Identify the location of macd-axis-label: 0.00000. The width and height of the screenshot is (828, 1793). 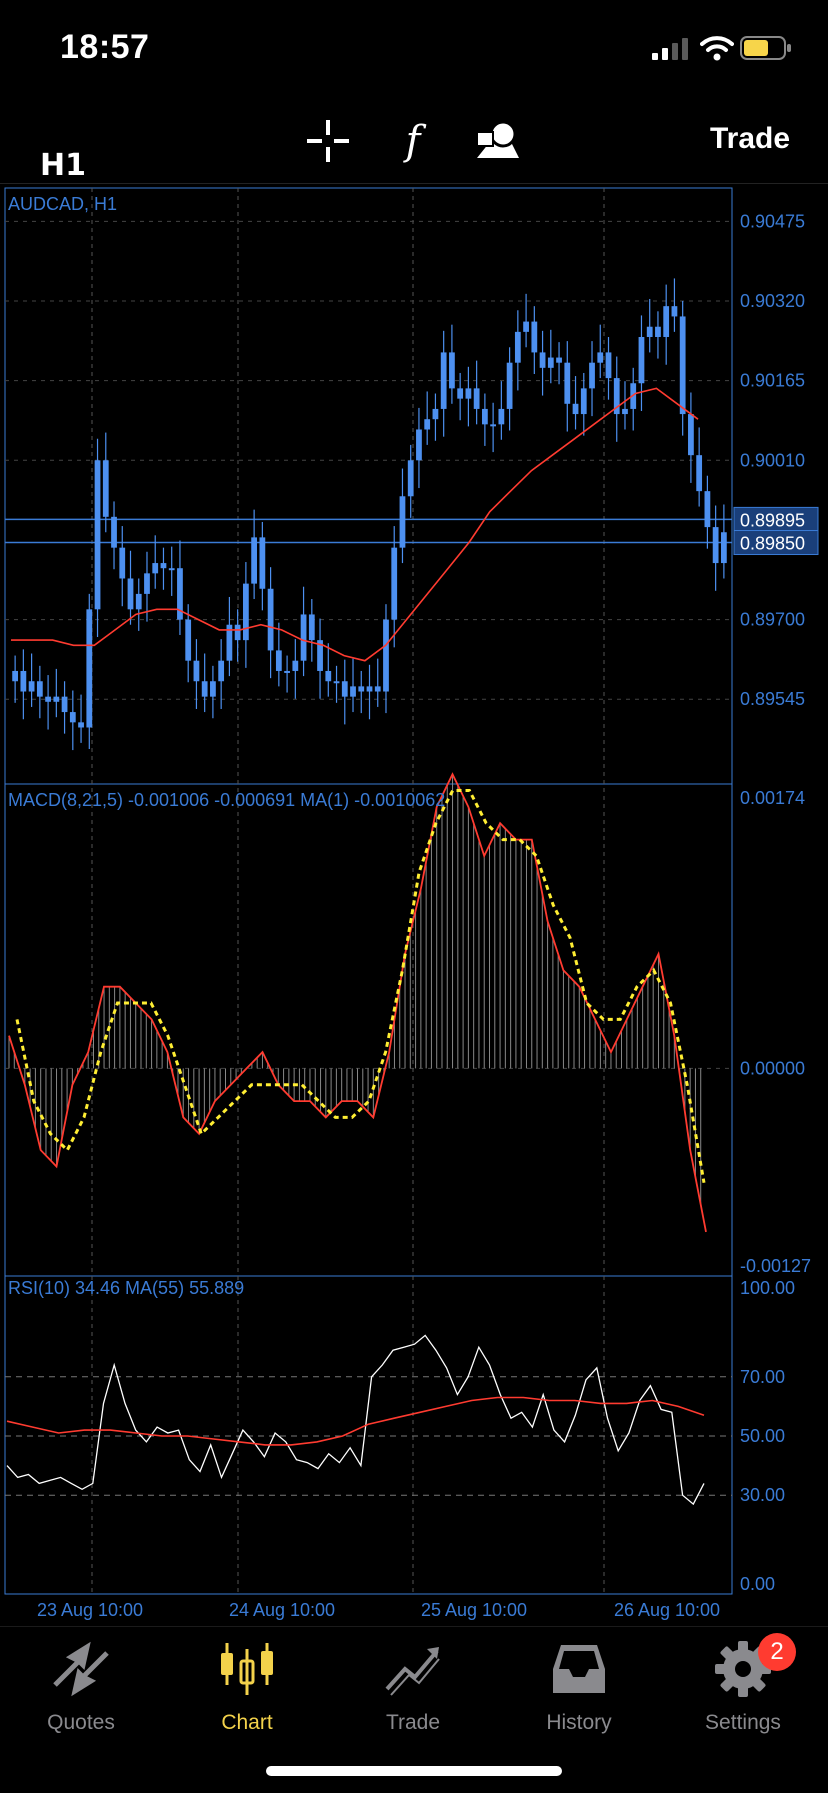
(772, 1068).